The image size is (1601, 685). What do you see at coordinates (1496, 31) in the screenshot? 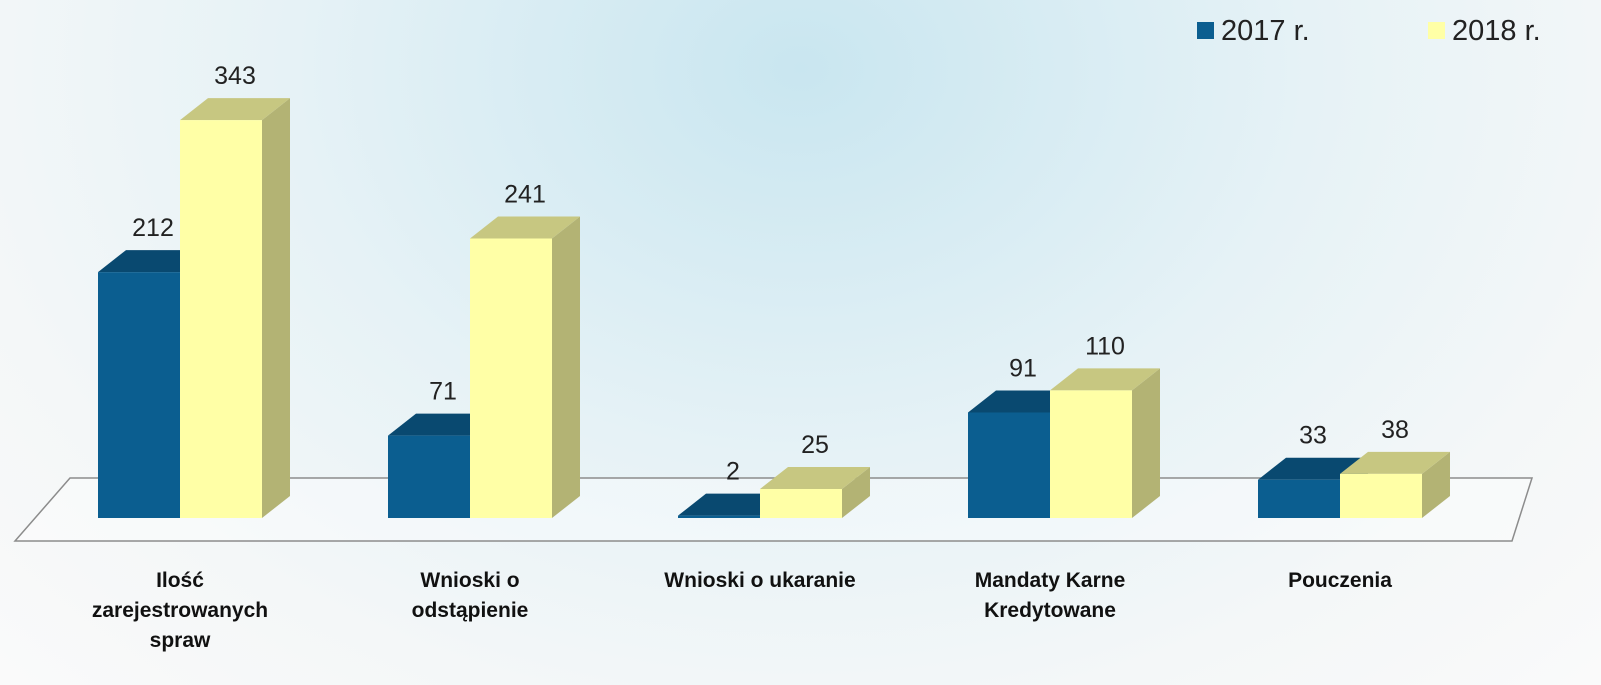
I see `legend-label: 2018 r.` at bounding box center [1496, 31].